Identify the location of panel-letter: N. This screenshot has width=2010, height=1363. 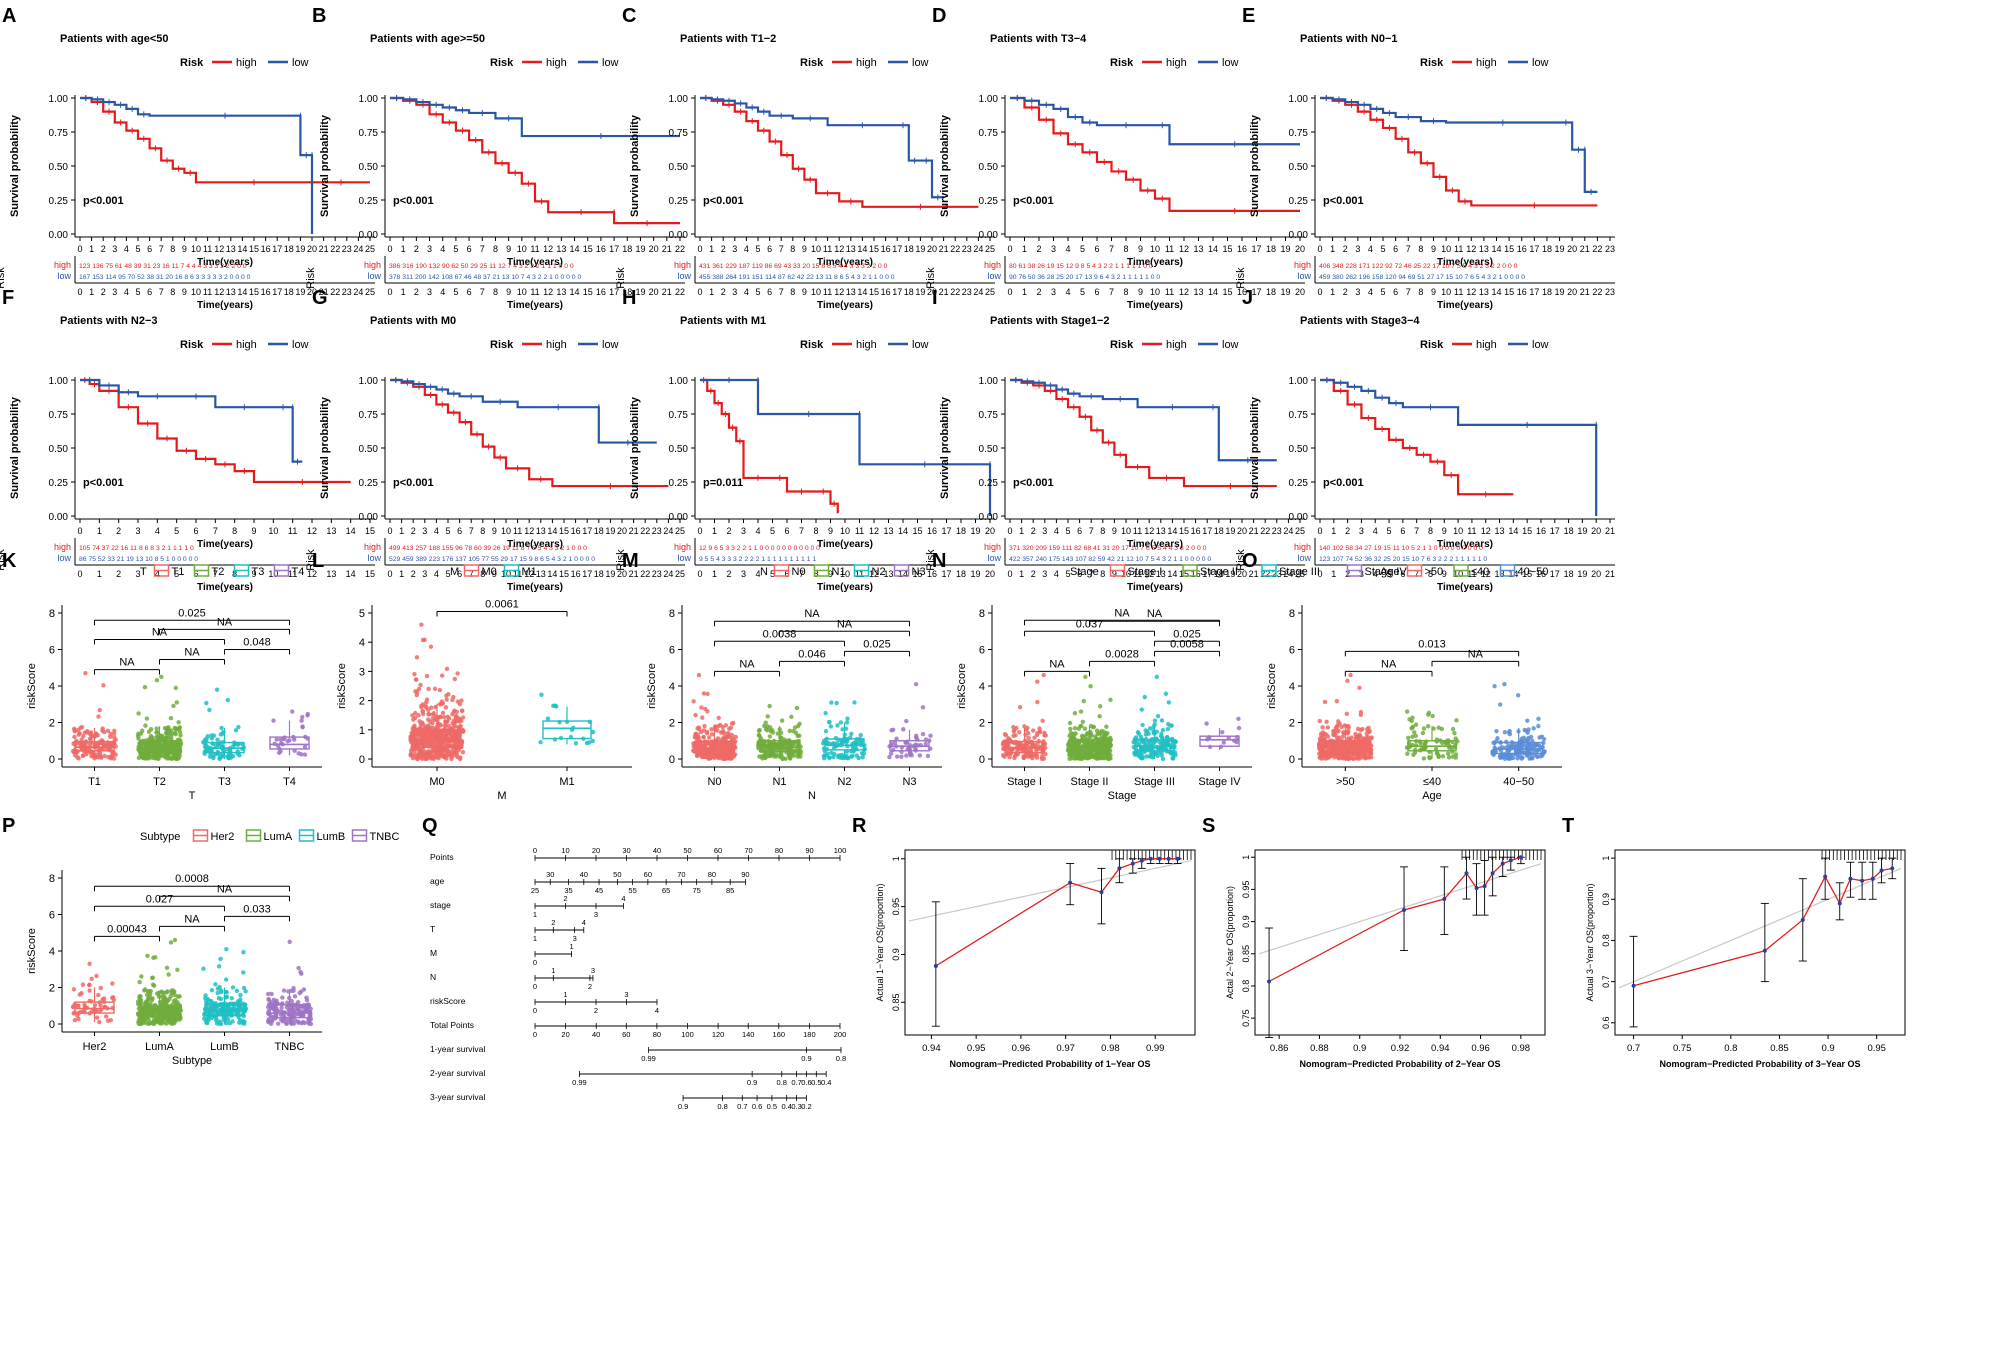
(939, 561).